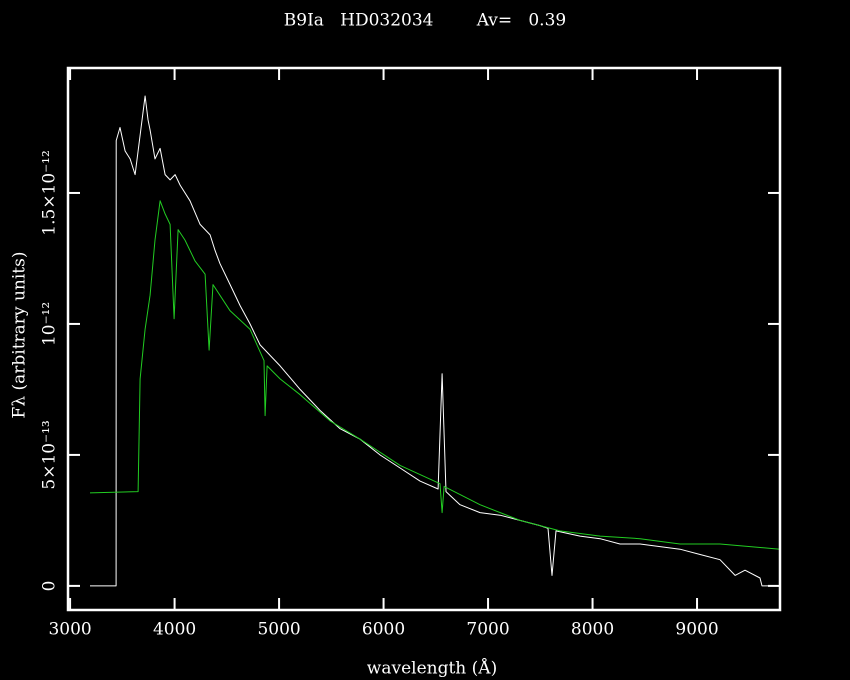 This screenshot has width=850, height=680. What do you see at coordinates (174, 630) in the screenshot?
I see `x-tick-label: 4000` at bounding box center [174, 630].